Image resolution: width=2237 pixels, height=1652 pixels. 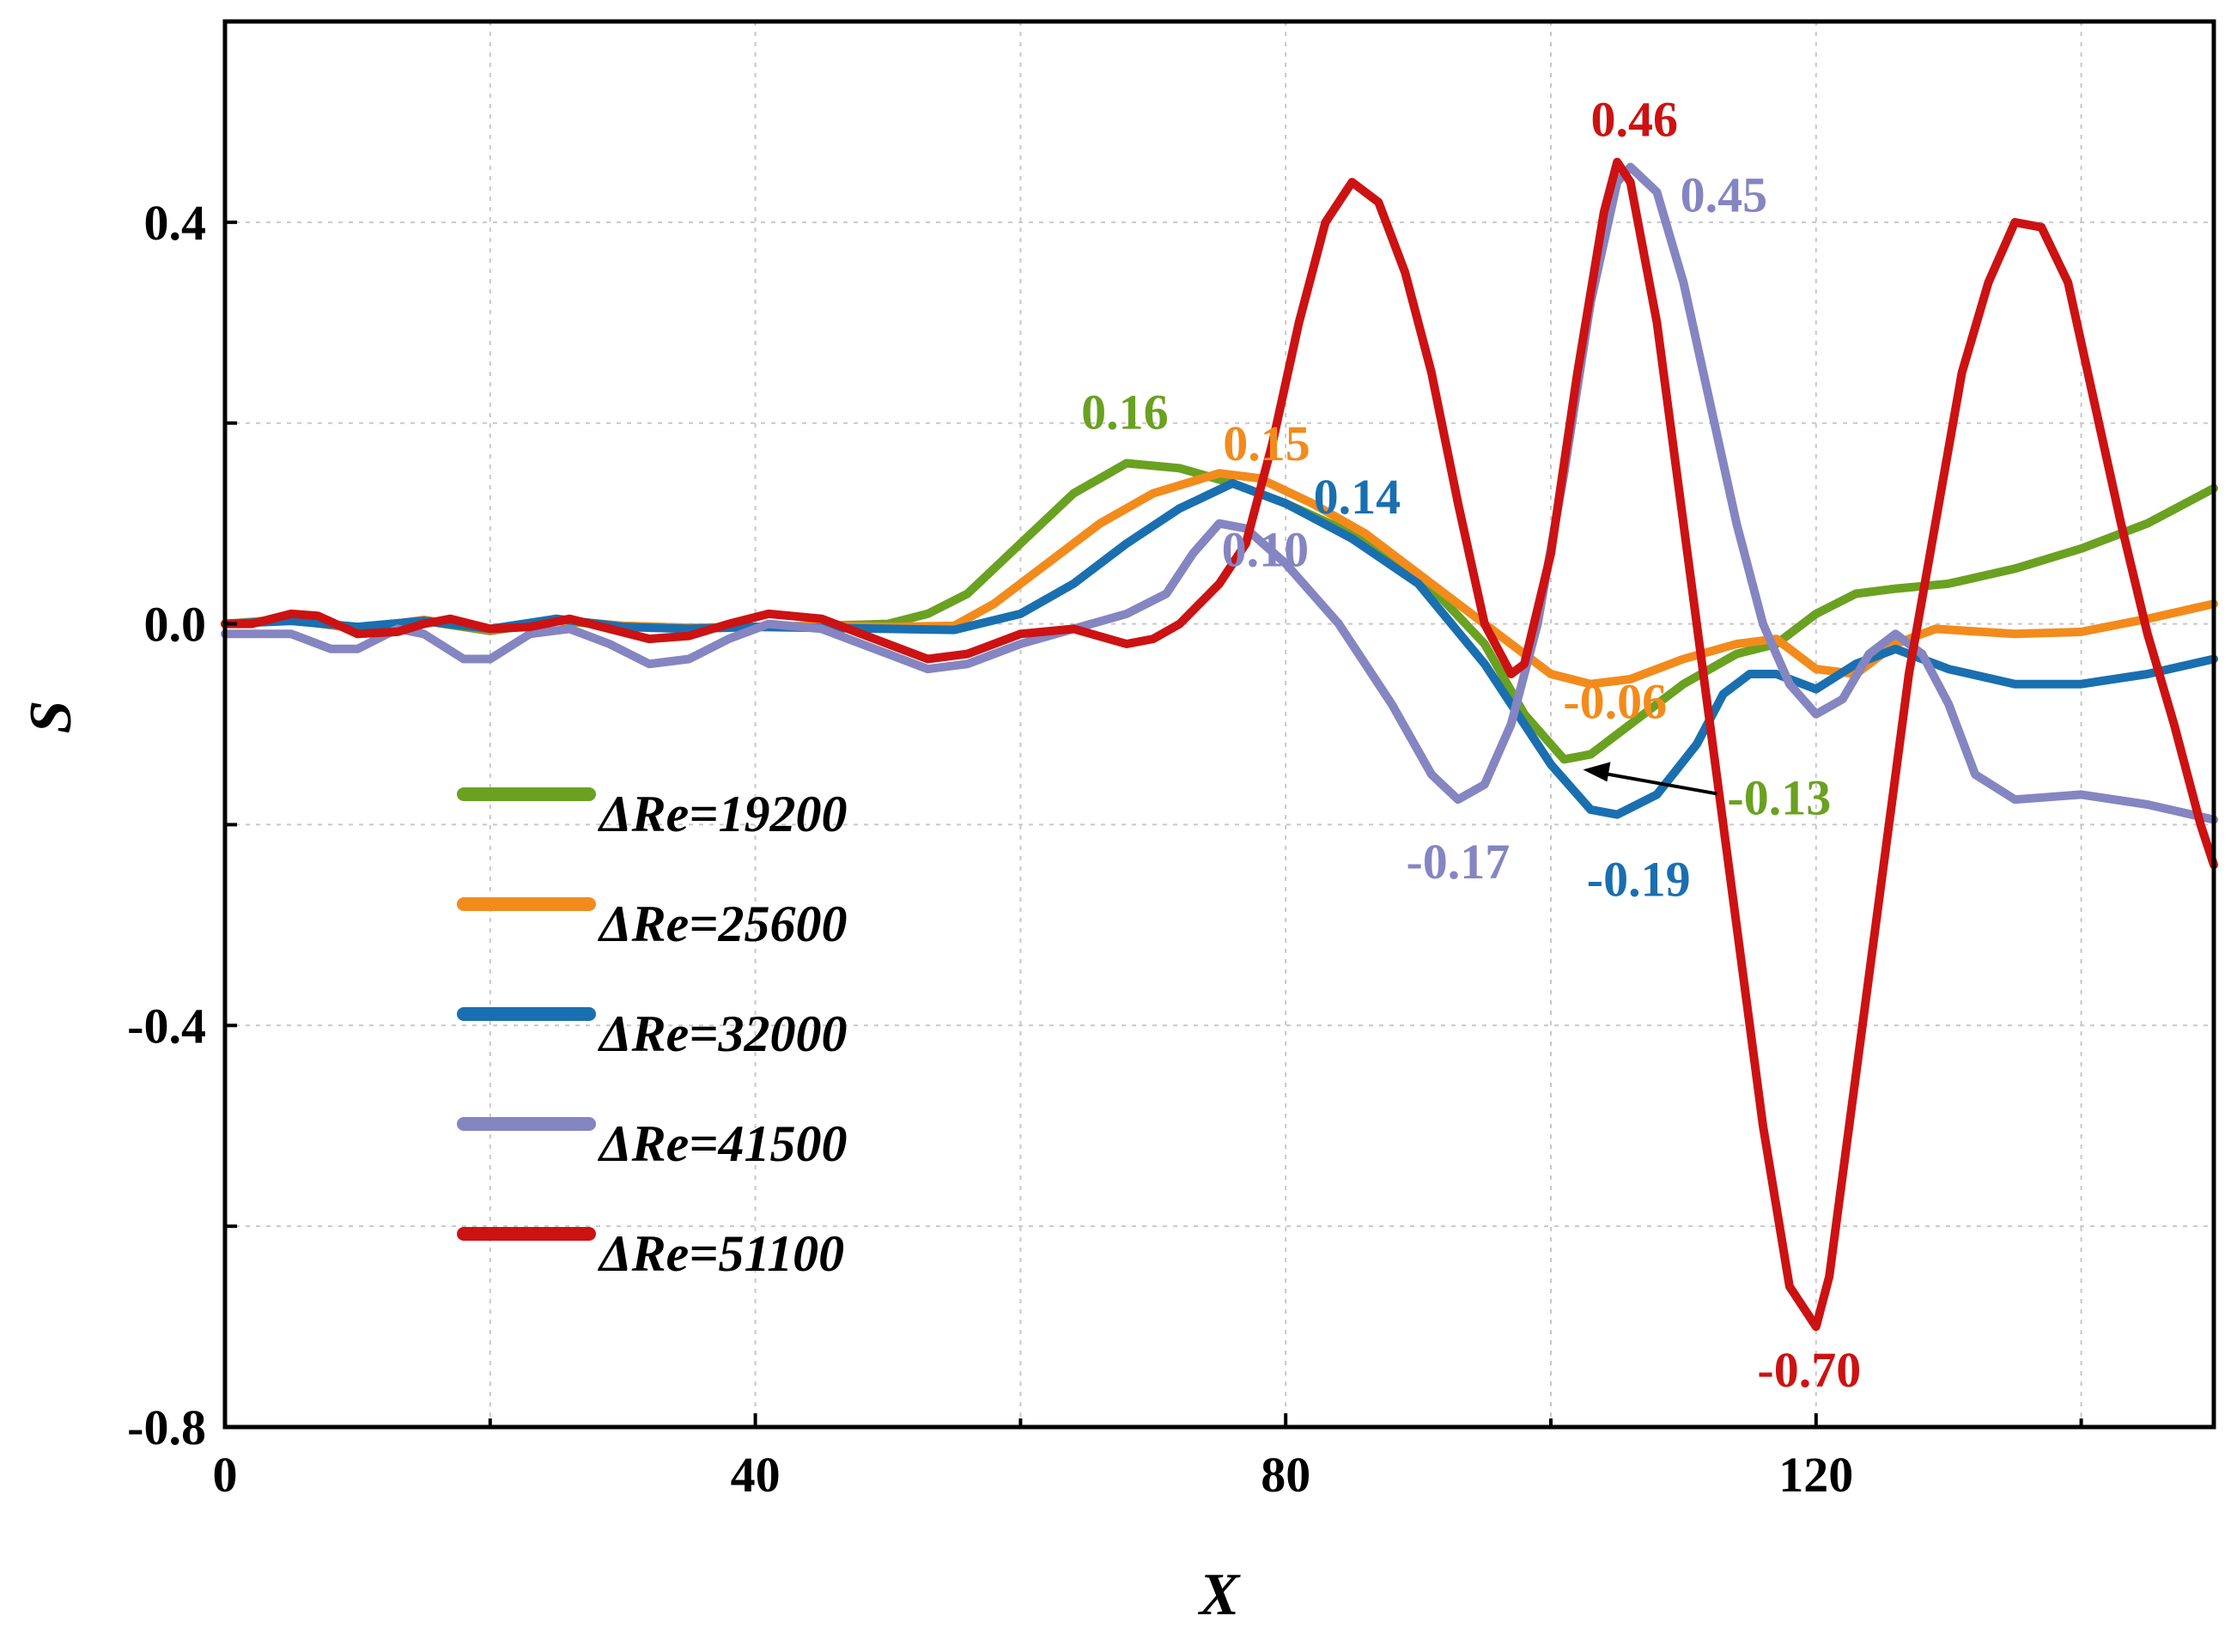 I want to click on data-label-4: 0.46, so click(x=1634, y=120).